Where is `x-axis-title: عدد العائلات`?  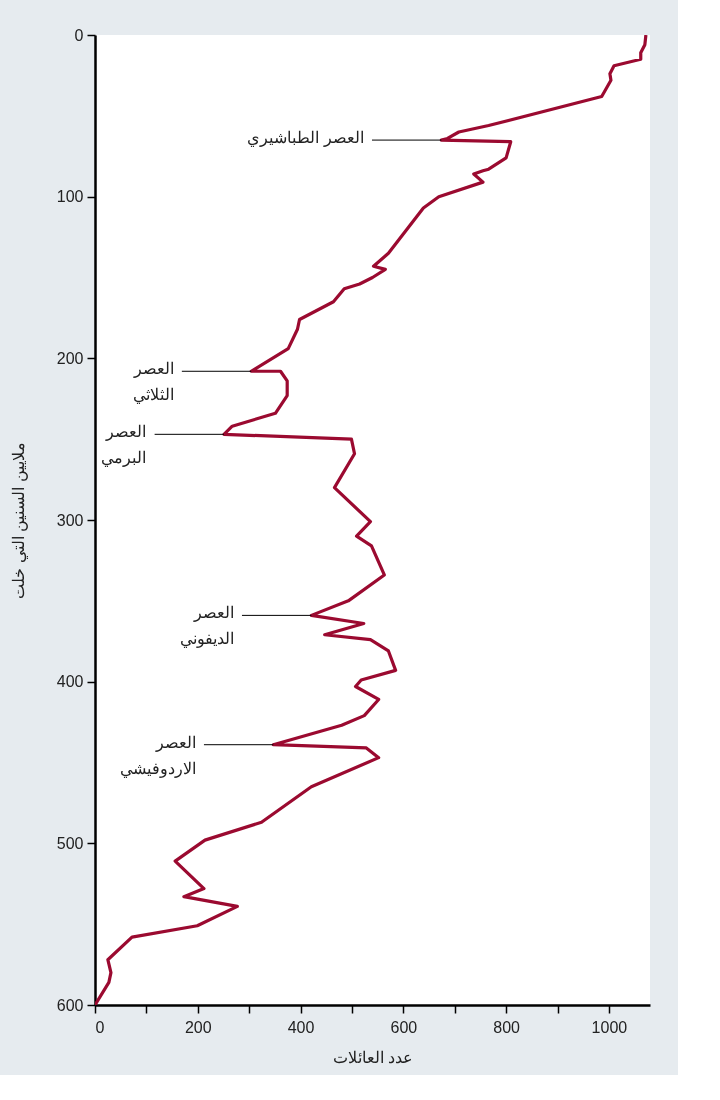 x-axis-title: عدد العائلات is located at coordinates (373, 1057).